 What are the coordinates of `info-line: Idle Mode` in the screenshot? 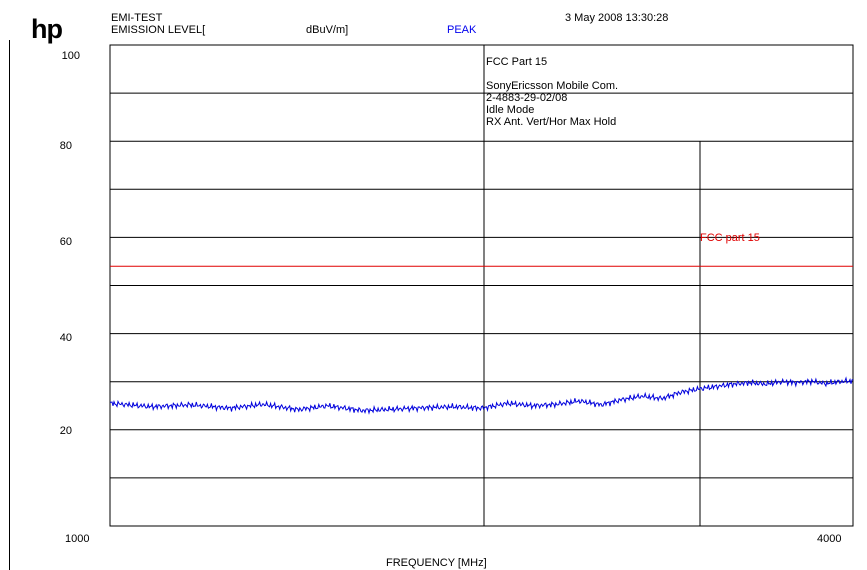 It's located at (510, 110).